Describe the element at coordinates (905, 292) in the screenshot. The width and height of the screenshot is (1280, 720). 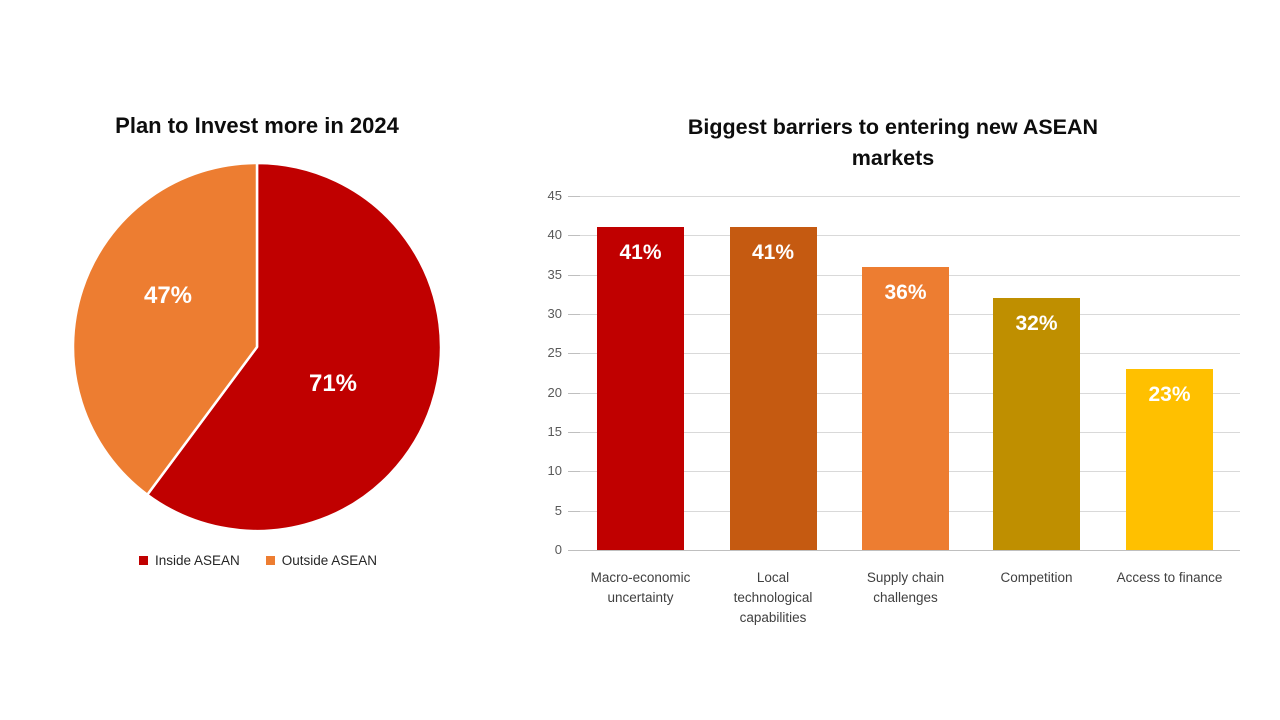
I see `bar-value-label-3: 36%` at that location.